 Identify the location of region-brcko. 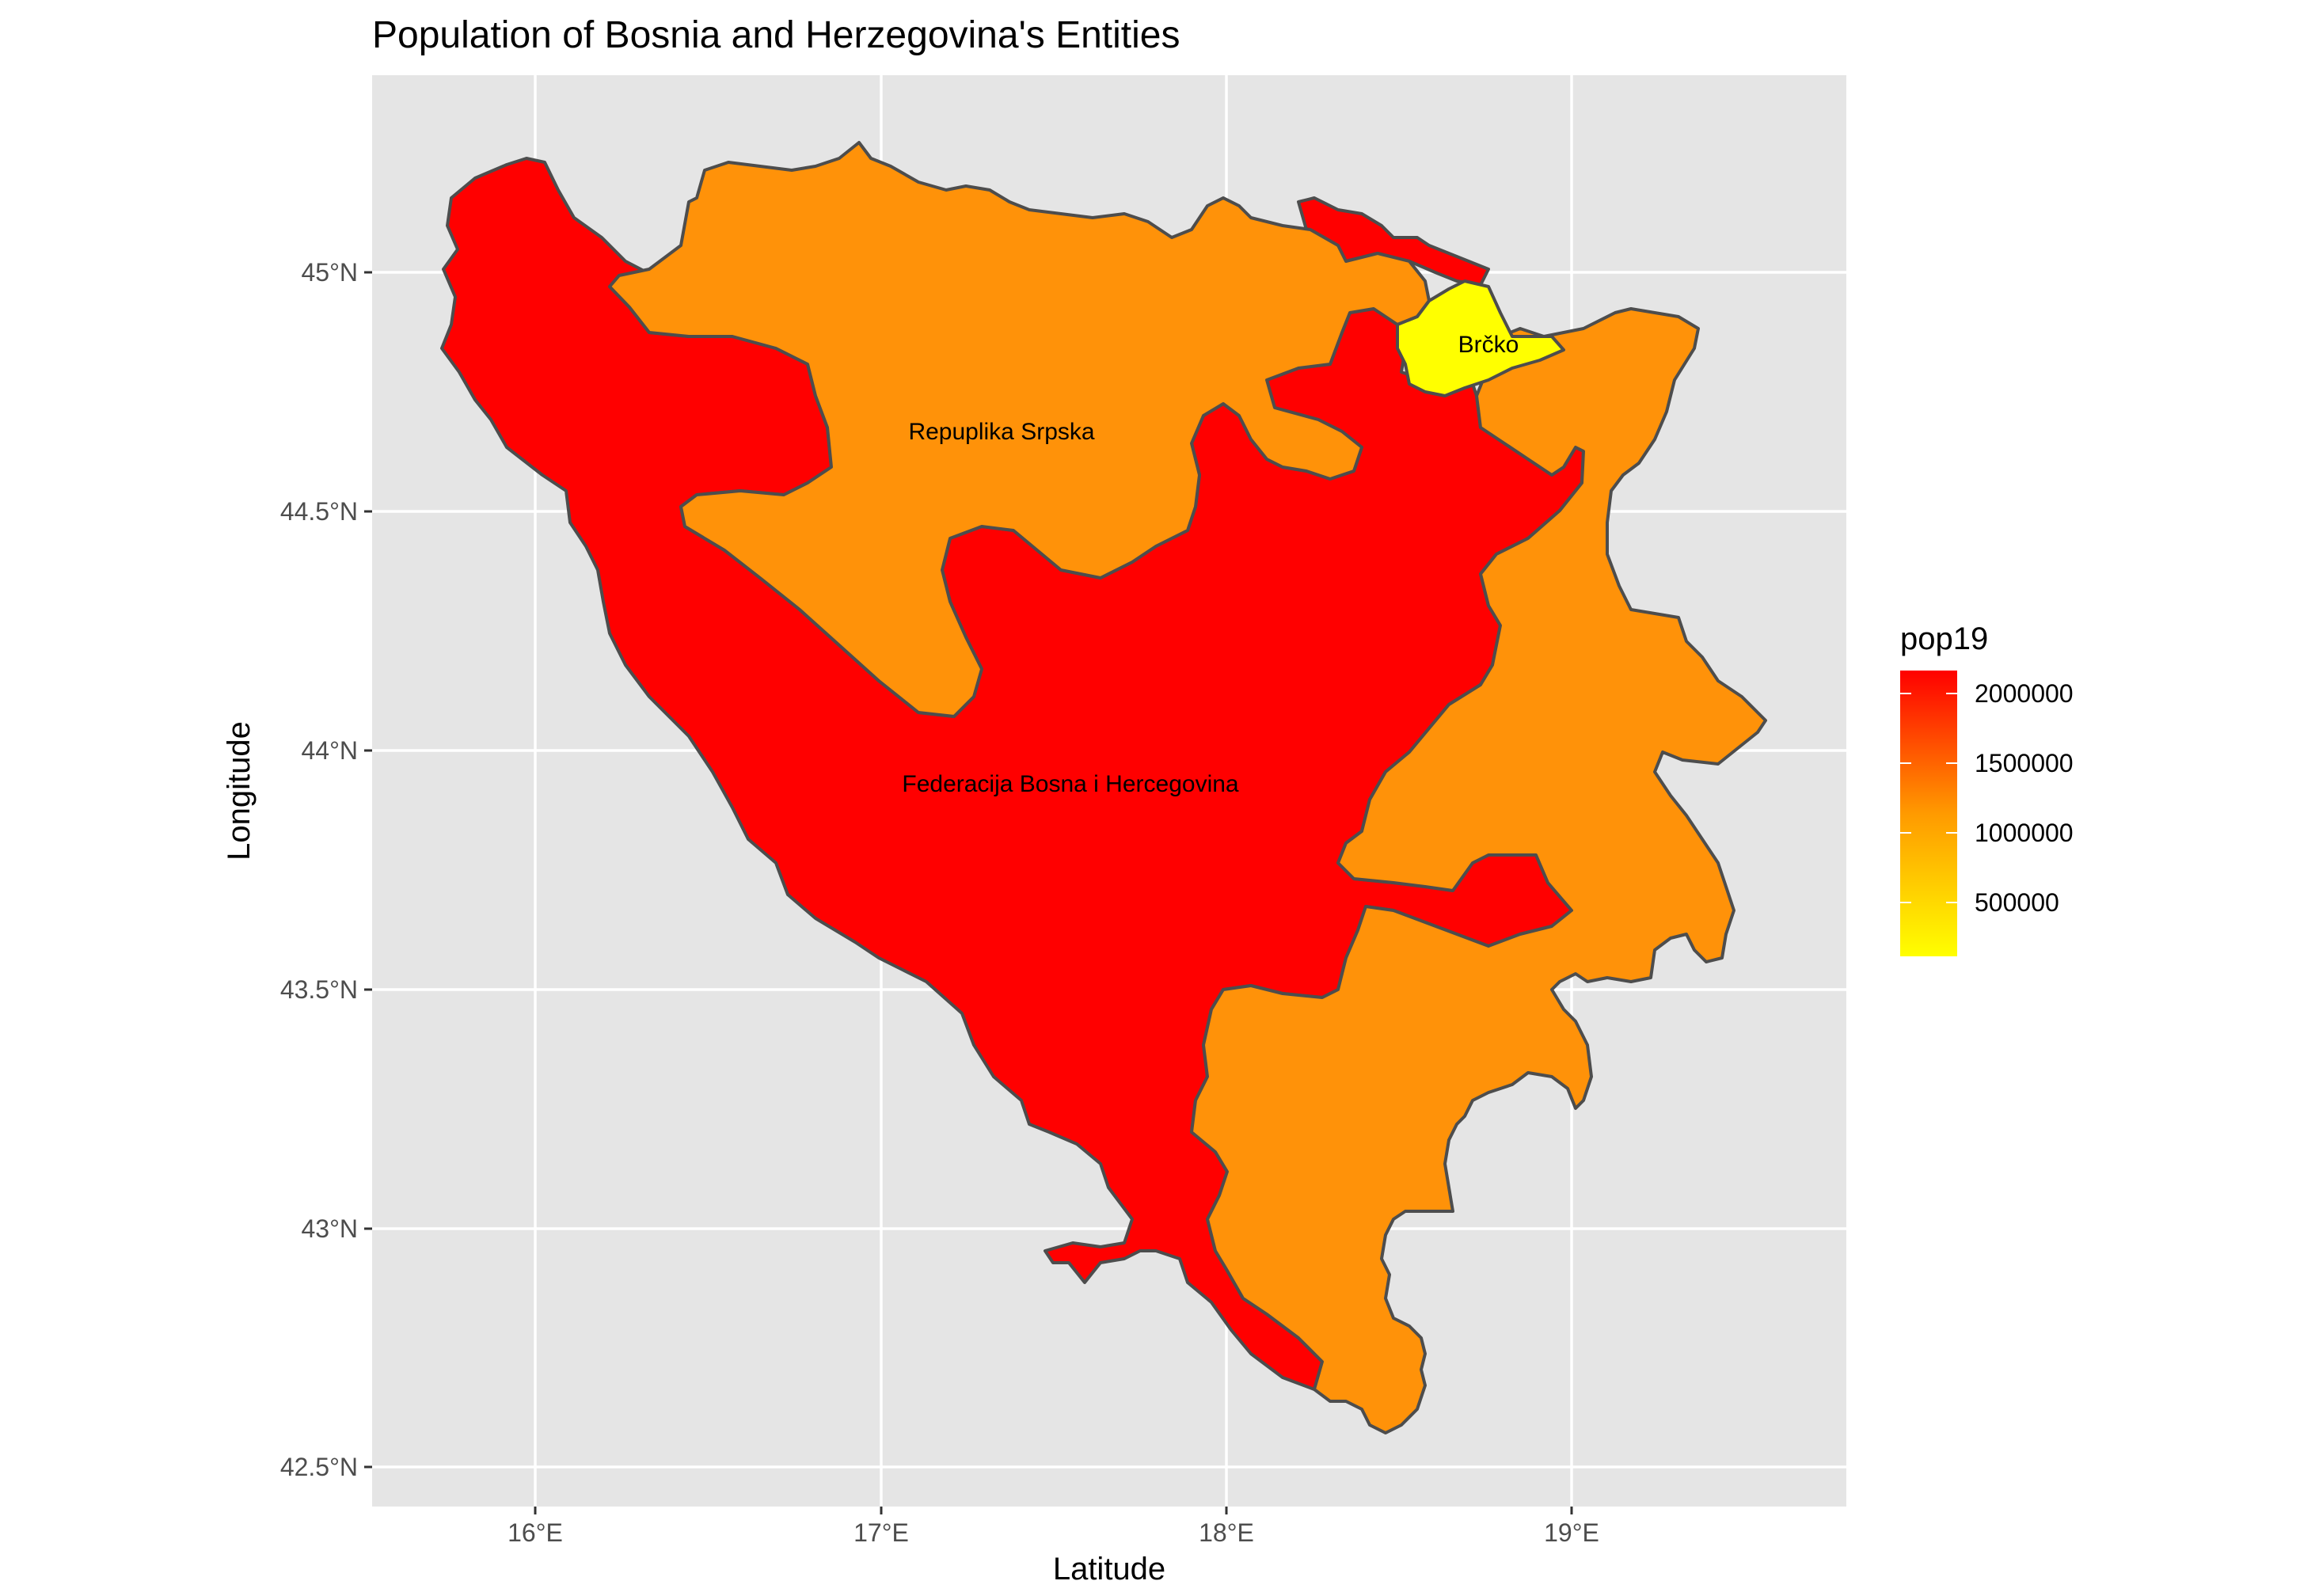
(1480, 338).